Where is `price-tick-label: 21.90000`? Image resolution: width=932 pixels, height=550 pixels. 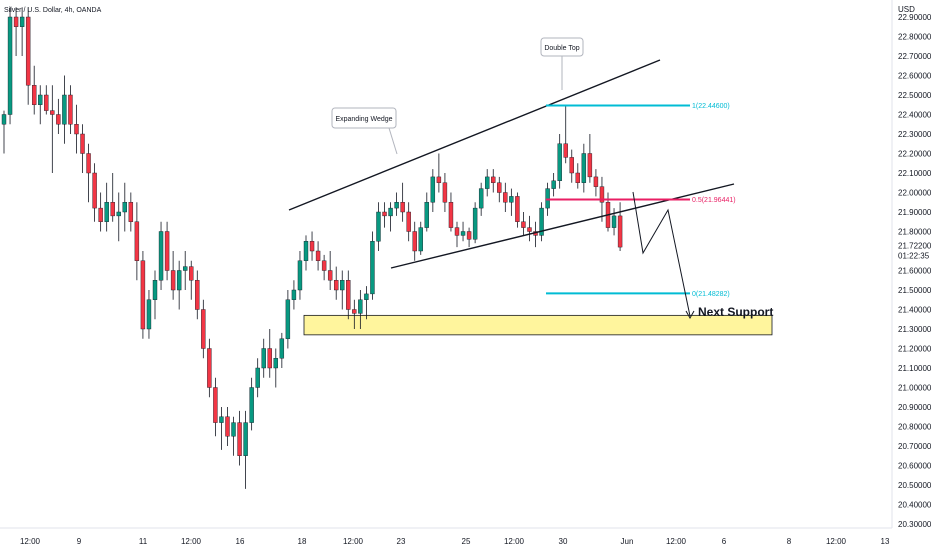 price-tick-label: 21.90000 is located at coordinates (915, 212).